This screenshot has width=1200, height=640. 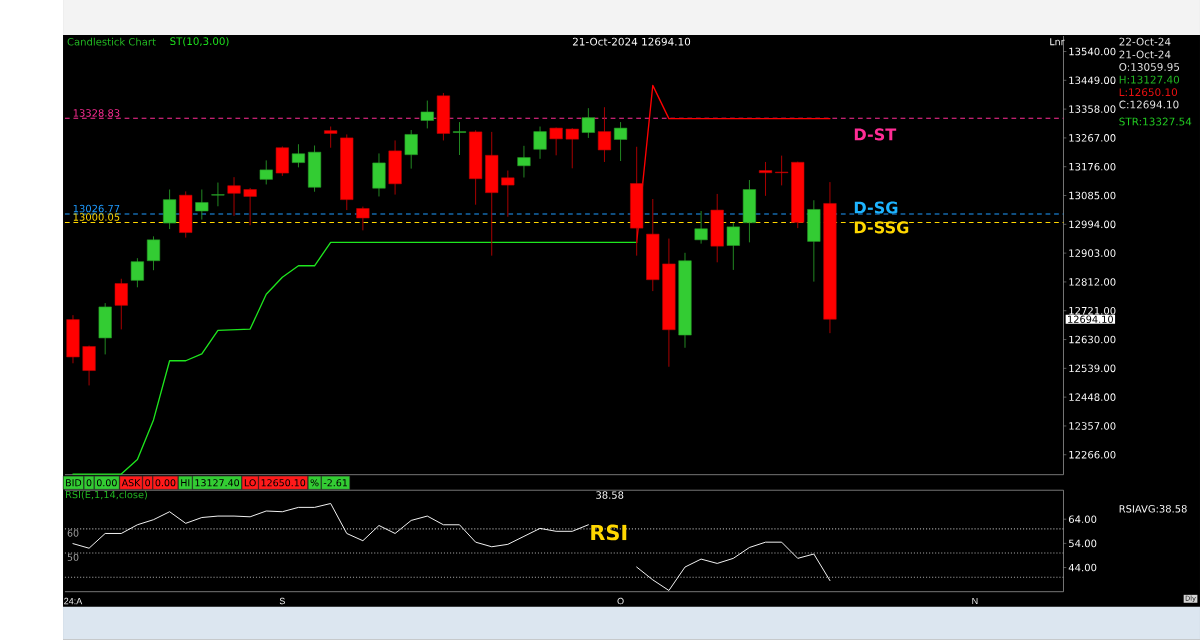 What do you see at coordinates (73, 557) in the screenshot?
I see `ref-line-label: 50` at bounding box center [73, 557].